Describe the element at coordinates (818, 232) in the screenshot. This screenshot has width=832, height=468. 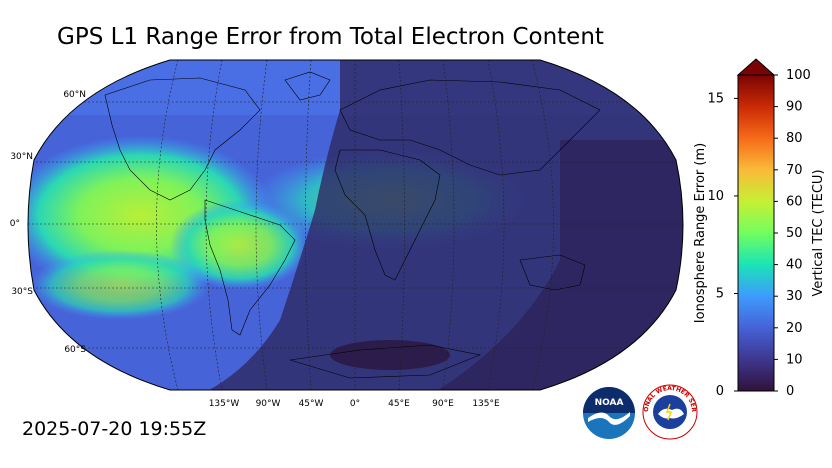
I see `colorbar-right-label: Vertical TEC (TECU)` at that location.